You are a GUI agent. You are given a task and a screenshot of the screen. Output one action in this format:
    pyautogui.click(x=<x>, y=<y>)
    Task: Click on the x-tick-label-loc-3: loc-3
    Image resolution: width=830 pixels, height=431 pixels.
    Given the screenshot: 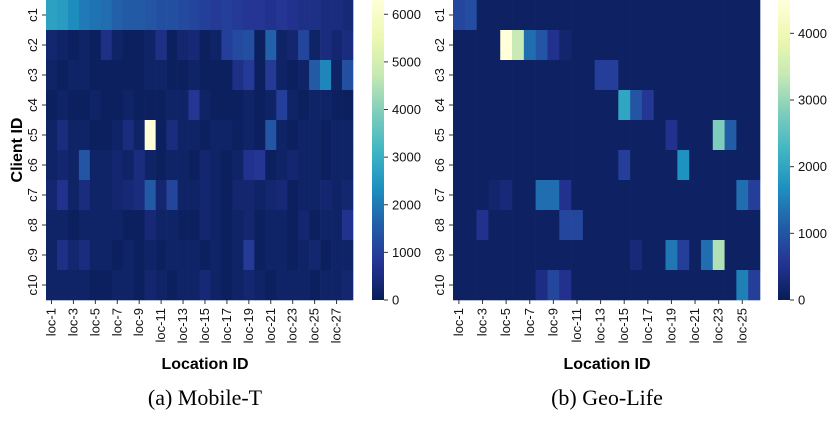 What is the action you would take?
    pyautogui.click(x=72, y=322)
    